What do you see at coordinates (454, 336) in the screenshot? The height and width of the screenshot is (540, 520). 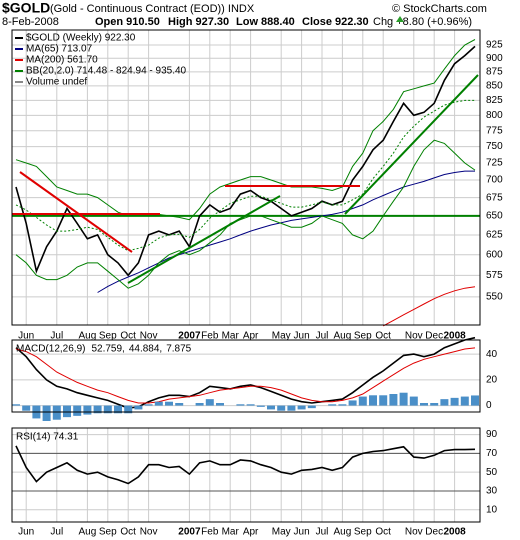 I see `x-tick-label: 2008` at bounding box center [454, 336].